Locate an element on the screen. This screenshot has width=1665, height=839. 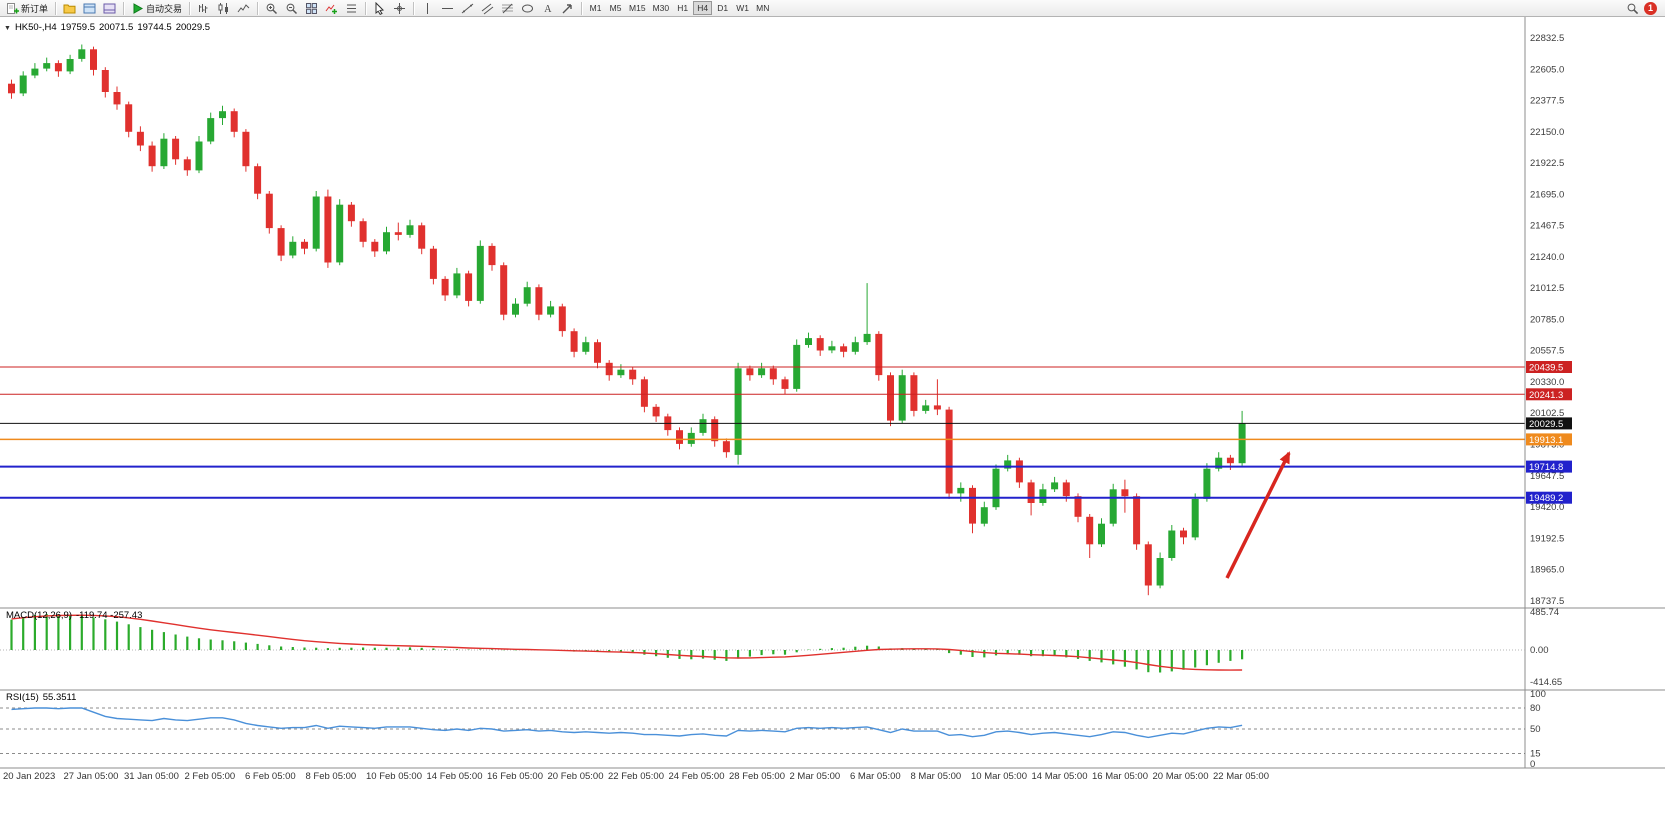
trendline-icon is located at coordinates (467, 8).